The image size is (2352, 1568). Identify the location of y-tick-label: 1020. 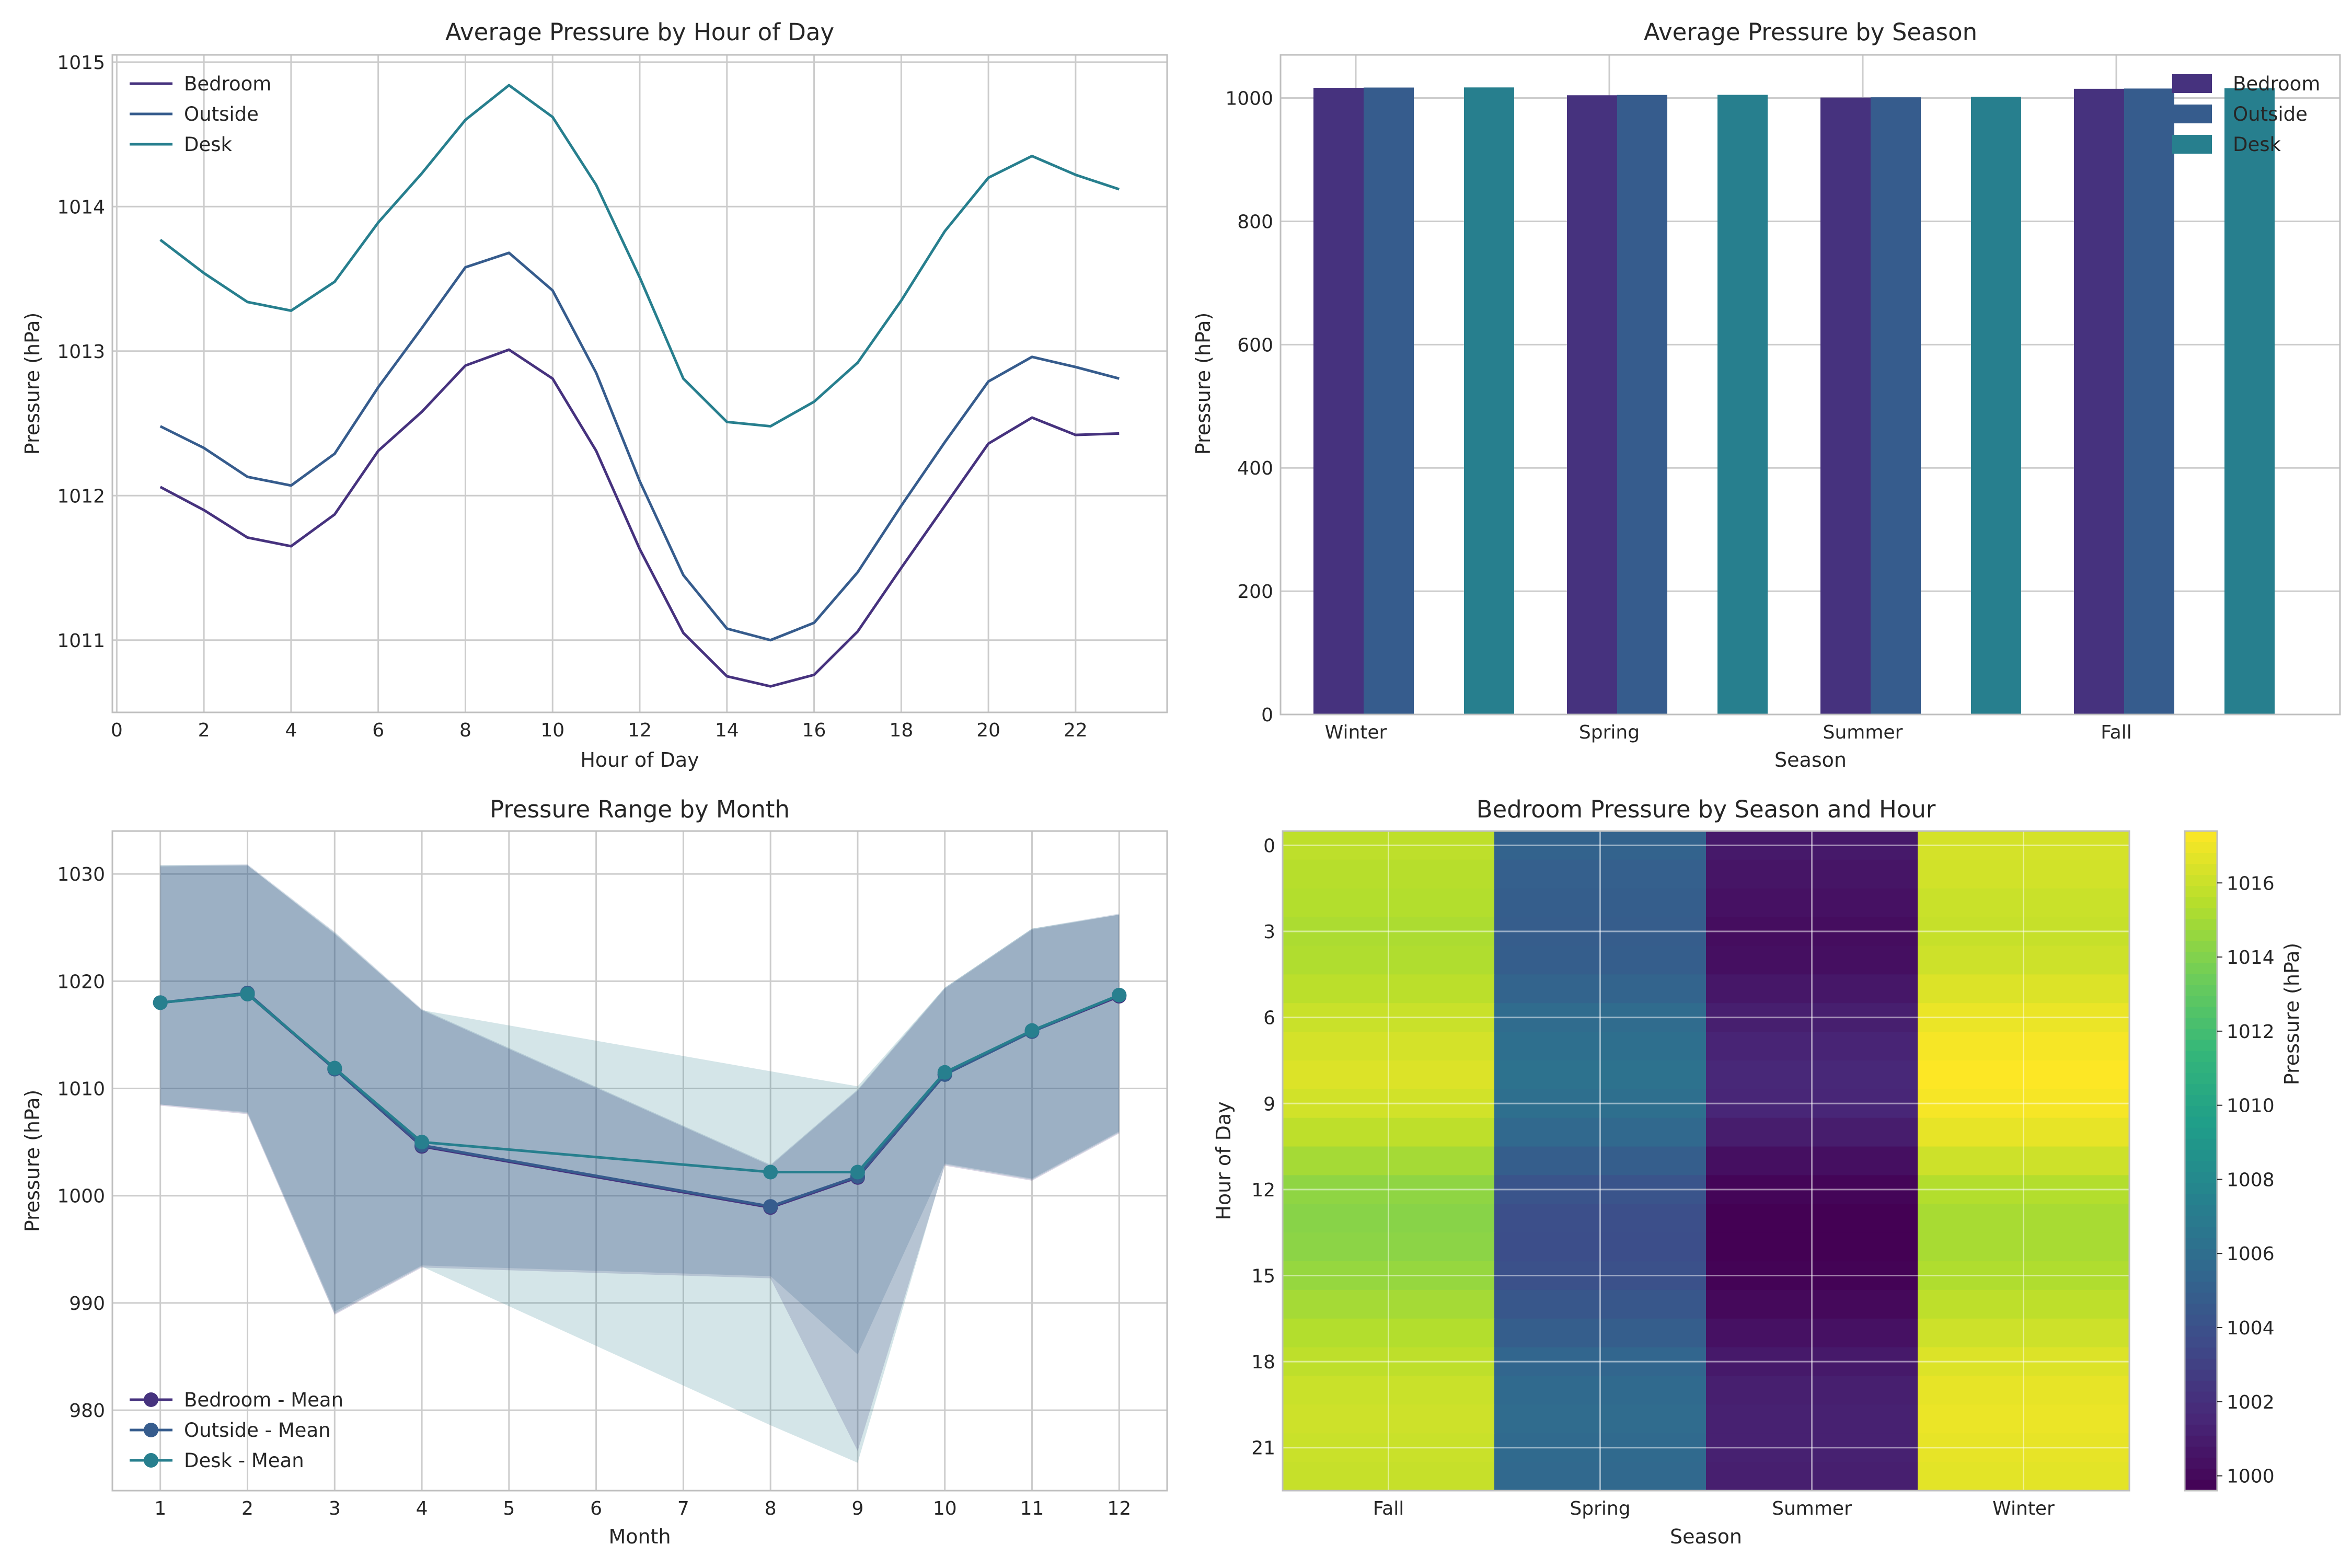
(81, 982).